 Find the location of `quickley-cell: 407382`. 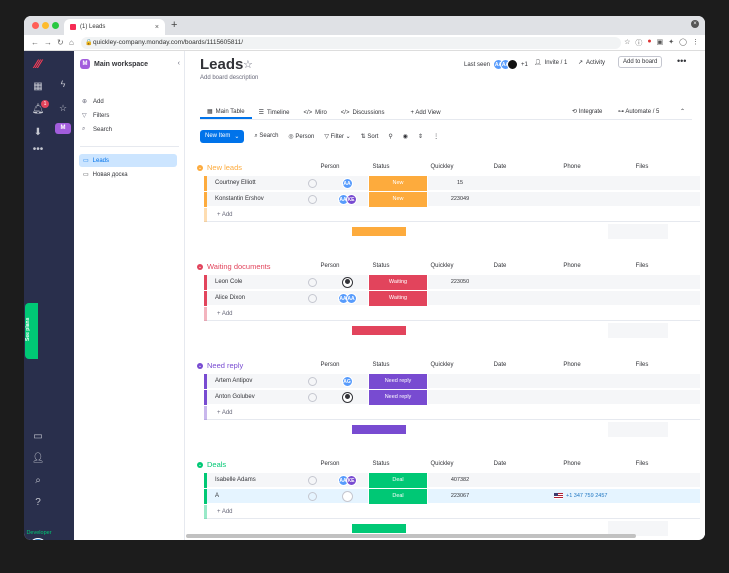

quickley-cell: 407382 is located at coordinates (460, 480).